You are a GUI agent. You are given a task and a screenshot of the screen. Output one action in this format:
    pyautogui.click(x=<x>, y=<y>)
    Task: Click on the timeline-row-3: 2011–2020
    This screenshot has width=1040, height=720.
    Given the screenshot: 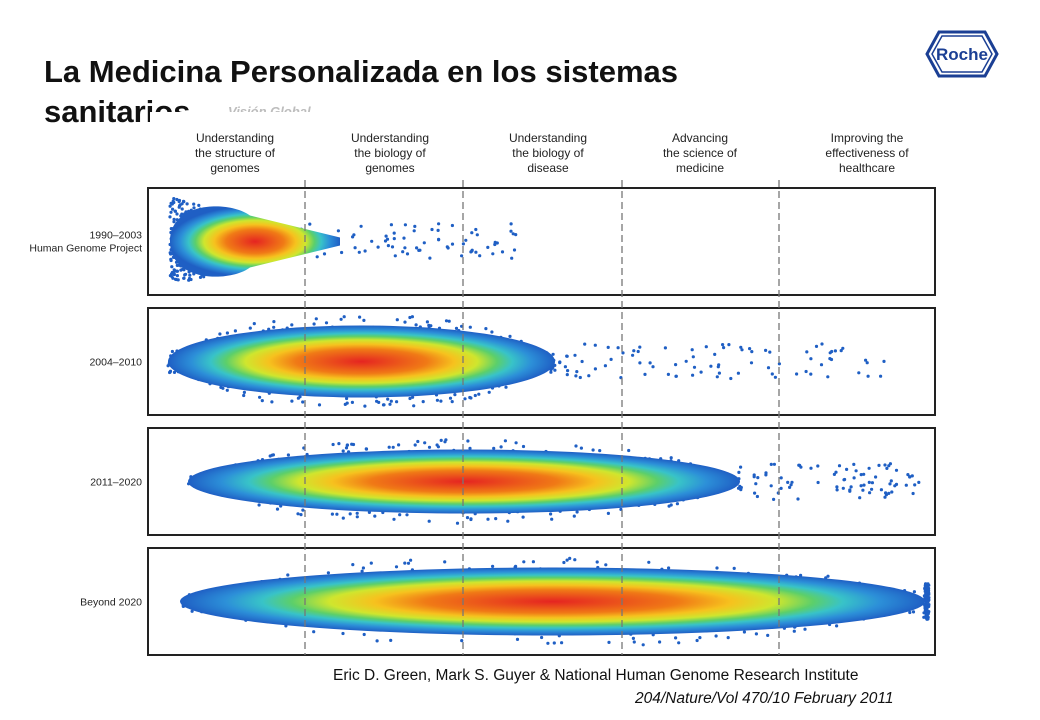 What is the action you would take?
    pyautogui.click(x=513, y=481)
    